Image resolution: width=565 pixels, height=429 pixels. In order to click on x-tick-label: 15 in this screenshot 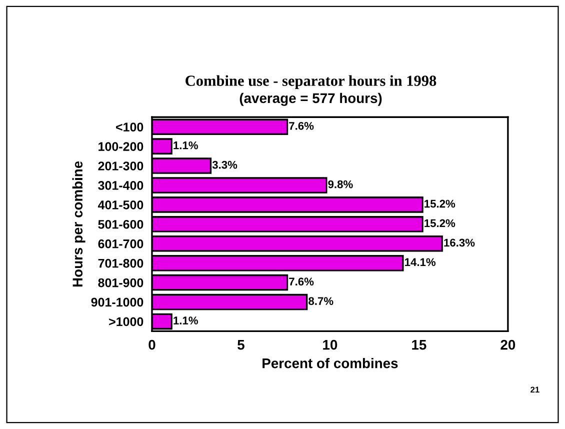, I will do `click(419, 345)`.